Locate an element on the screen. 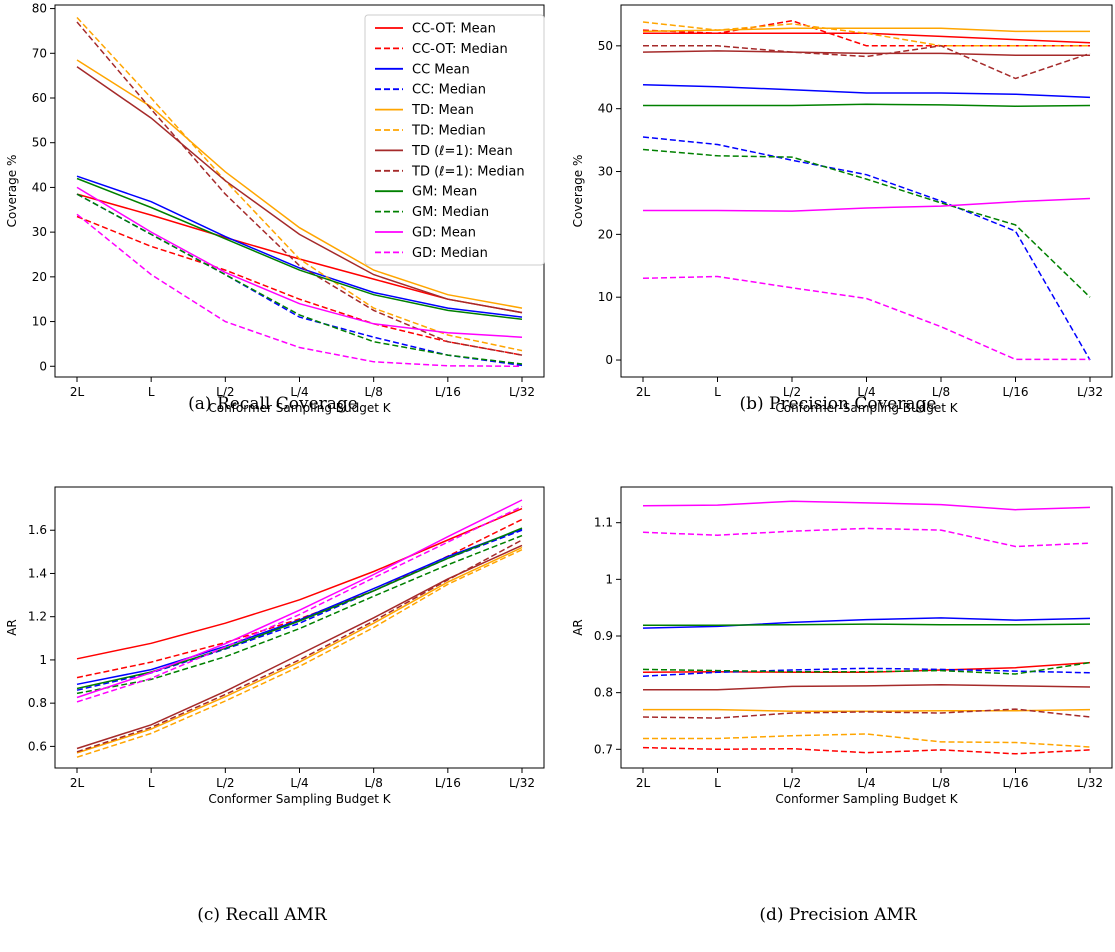 This screenshot has width=1115, height=952. legend-label: GD: Median is located at coordinates (450, 253).